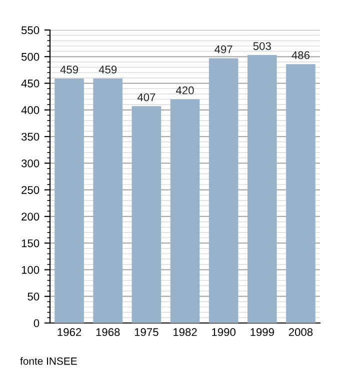 This screenshot has width=350, height=373. I want to click on y-tick-label: 400, so click(30, 110).